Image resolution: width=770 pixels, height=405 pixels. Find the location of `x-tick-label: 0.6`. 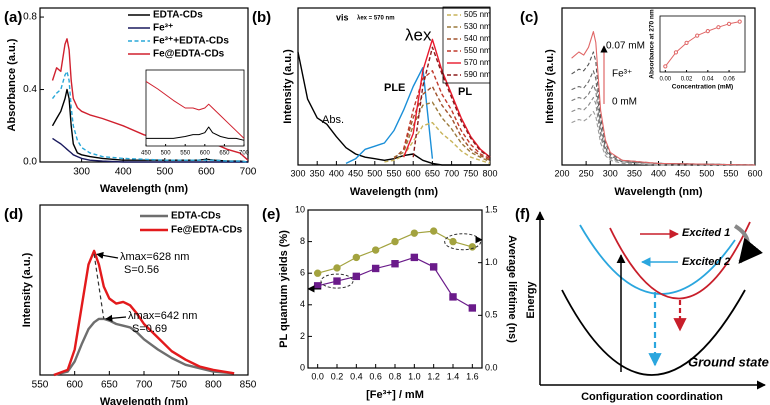

x-tick-label: 0.6 is located at coordinates (375, 377).